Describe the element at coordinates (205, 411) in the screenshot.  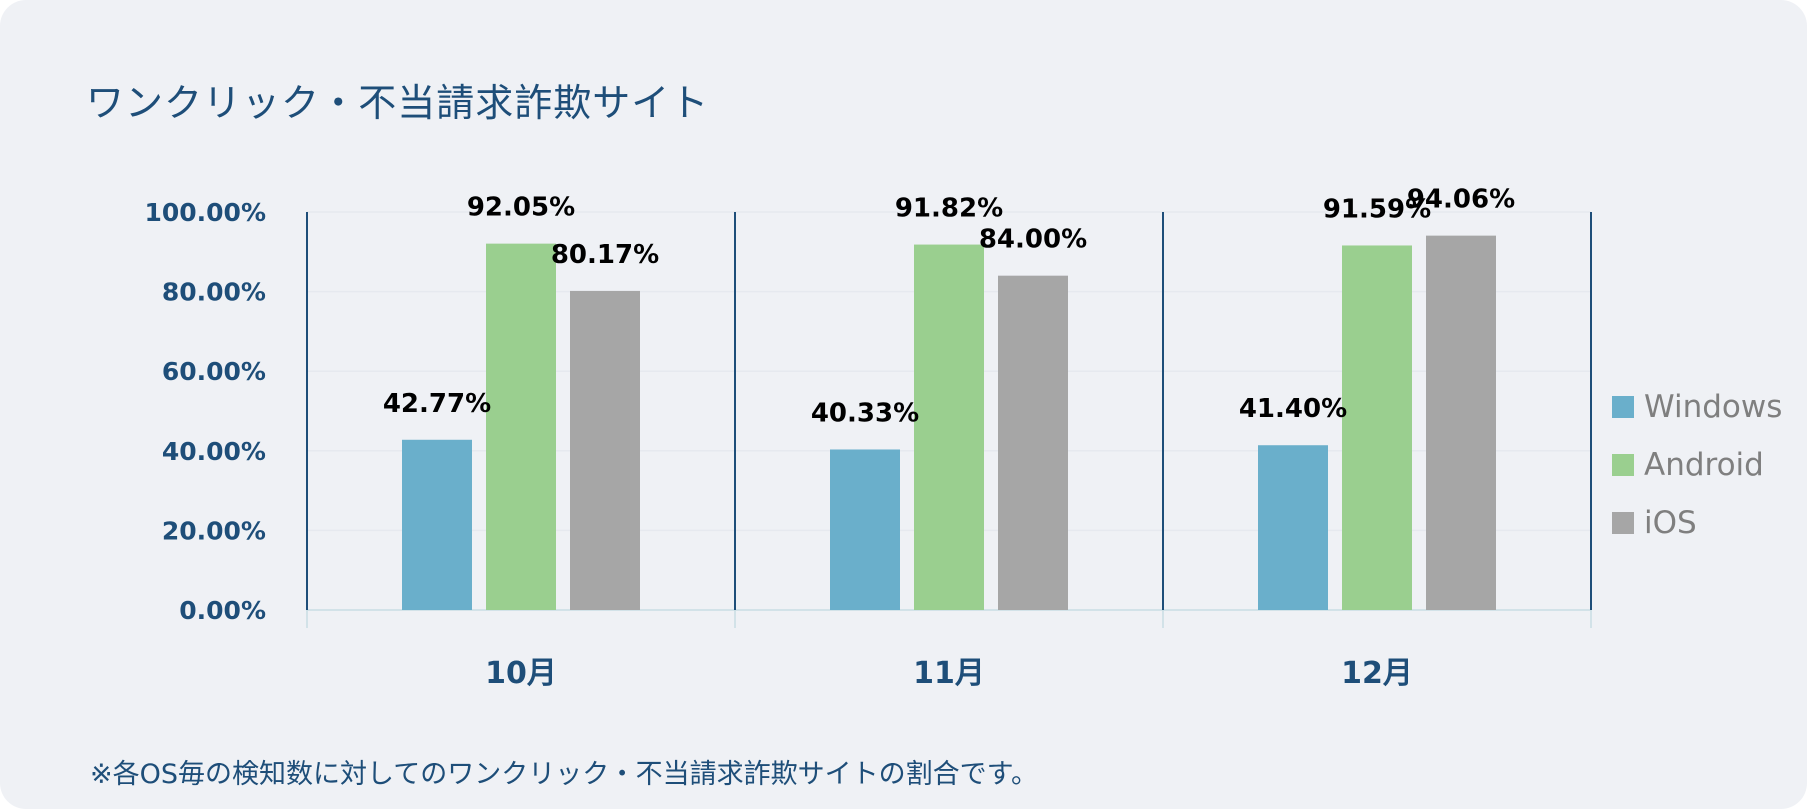
I see `y-axis-ticks: 0.00% 20.00% 40.00% 60.00% 80.00% 100.00%` at that location.